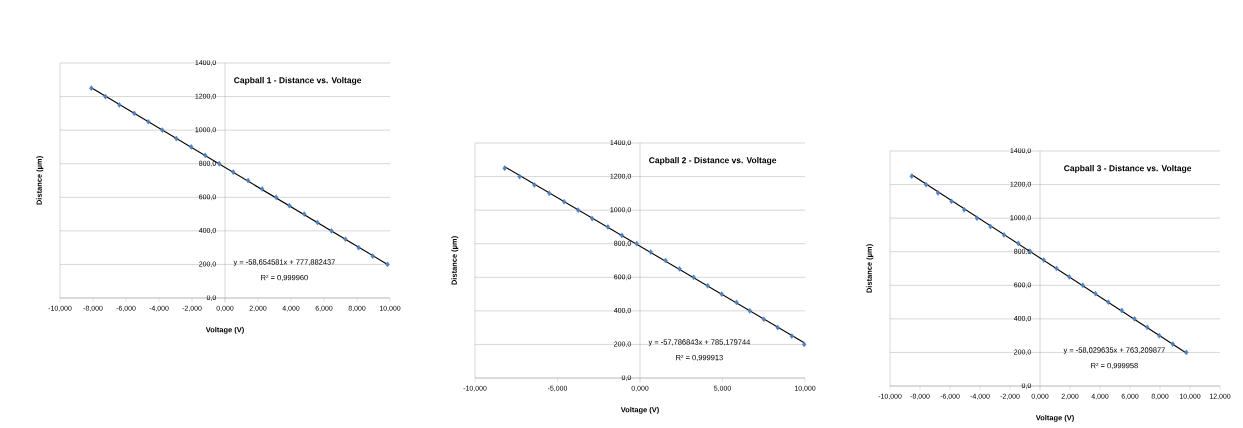  Describe the element at coordinates (713, 160) in the screenshot. I see `text: Capball 2 - Distance vs. Voltage` at that location.